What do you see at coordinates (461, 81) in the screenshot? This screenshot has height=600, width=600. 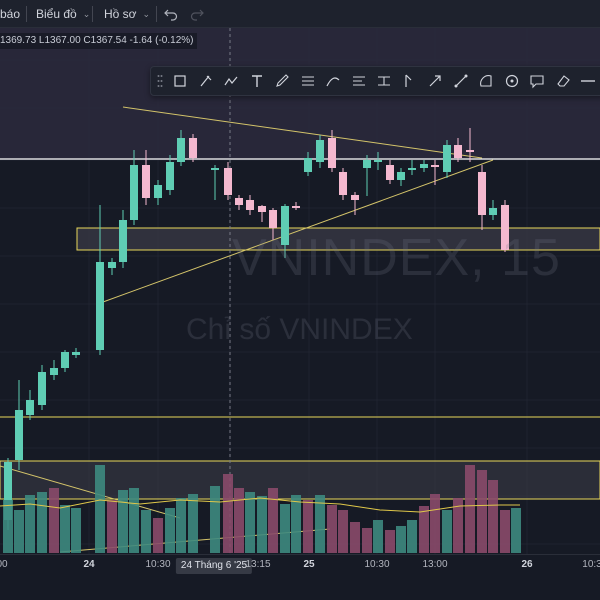 I see `ruler-tool-button` at bounding box center [461, 81].